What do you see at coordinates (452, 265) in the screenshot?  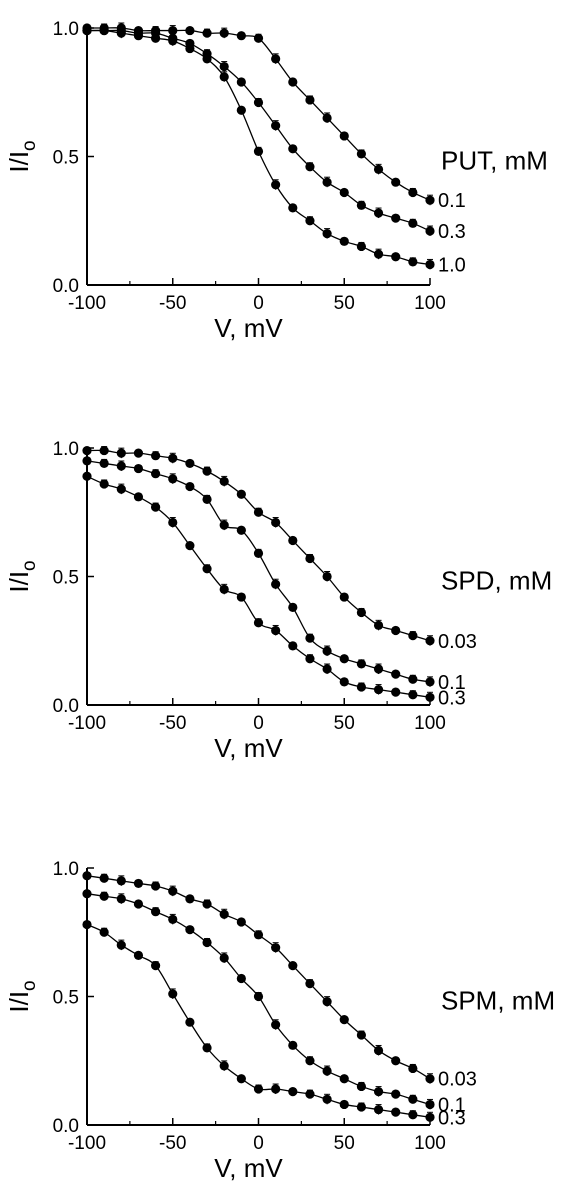 I see `series-label: 1.0` at bounding box center [452, 265].